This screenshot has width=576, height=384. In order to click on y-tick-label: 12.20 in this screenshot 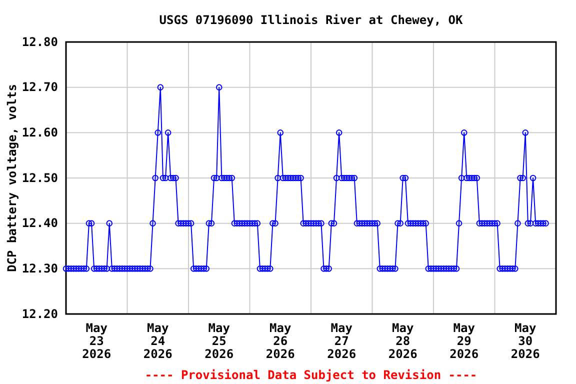, I will do `click(40, 313)`.